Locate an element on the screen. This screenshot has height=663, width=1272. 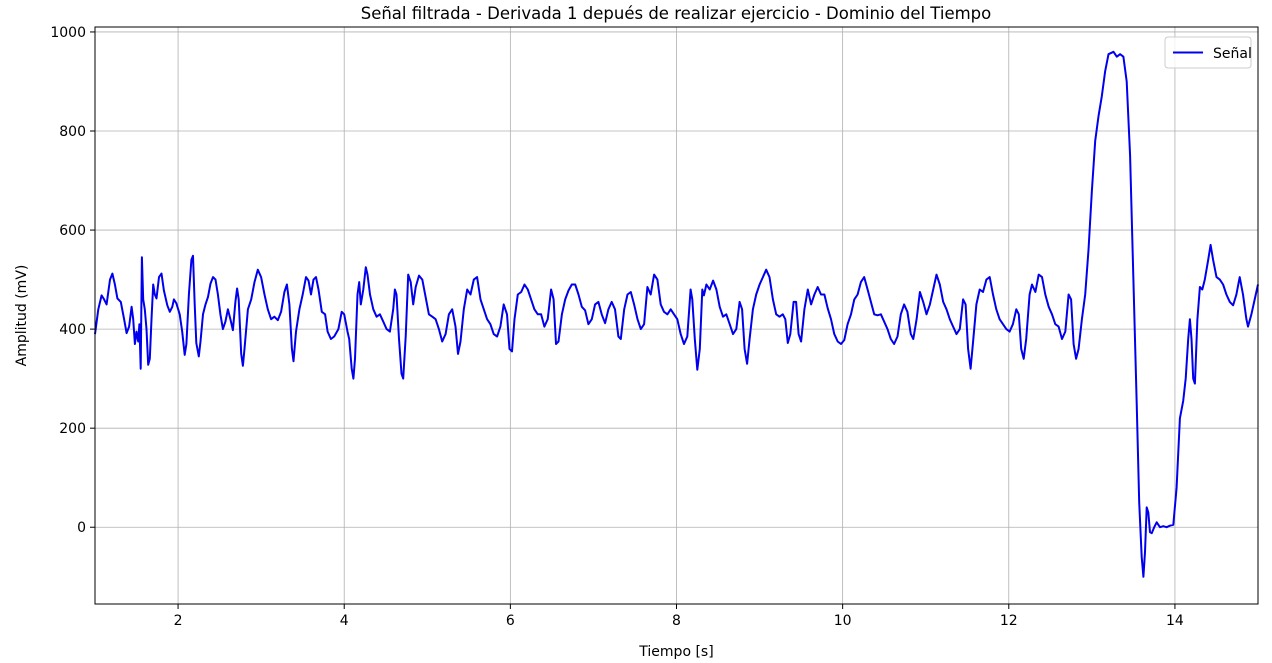
y-tick-label: 400 is located at coordinates (72, 330).